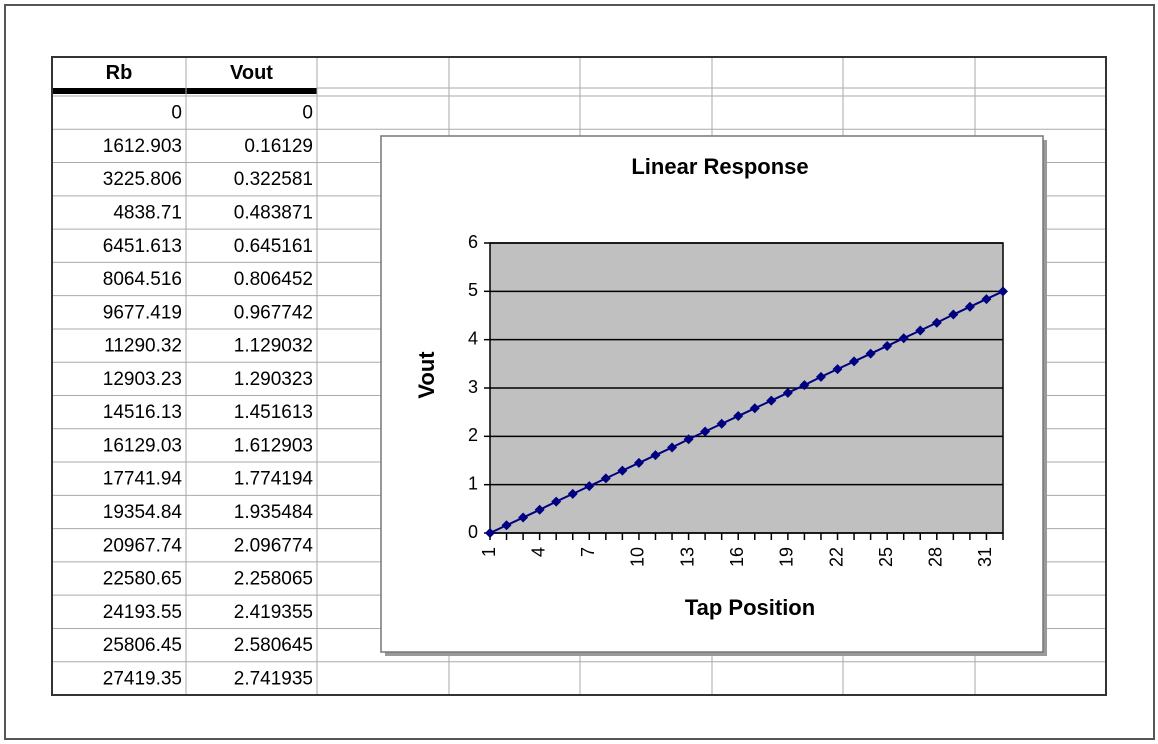  Describe the element at coordinates (142, 312) in the screenshot. I see `cell: 9677.419` at that location.